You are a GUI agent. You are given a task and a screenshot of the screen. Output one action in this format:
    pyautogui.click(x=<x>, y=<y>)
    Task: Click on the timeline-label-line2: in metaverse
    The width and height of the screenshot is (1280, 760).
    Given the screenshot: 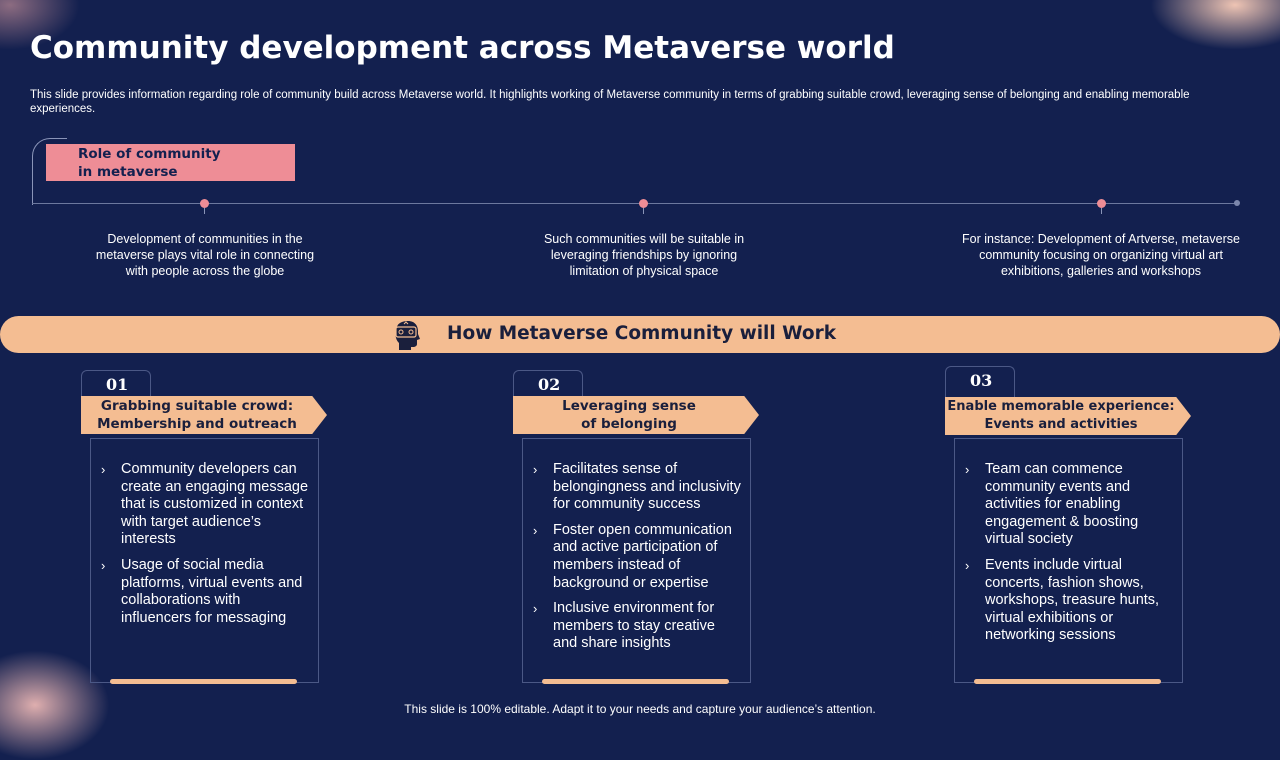 What is the action you would take?
    pyautogui.click(x=128, y=172)
    